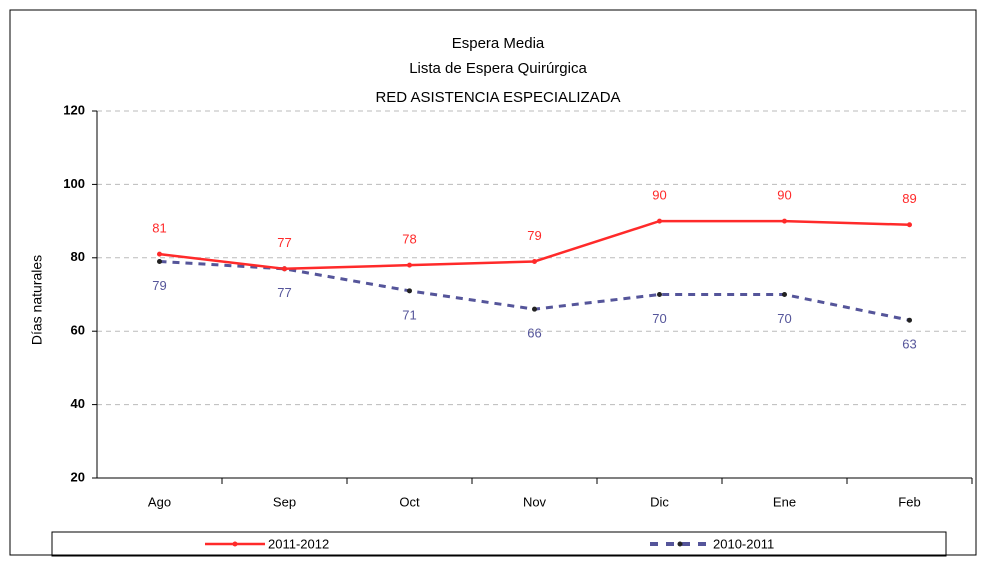 This screenshot has height=561, width=984. Describe the element at coordinates (909, 501) in the screenshot. I see `x-tick-label: Feb` at that location.